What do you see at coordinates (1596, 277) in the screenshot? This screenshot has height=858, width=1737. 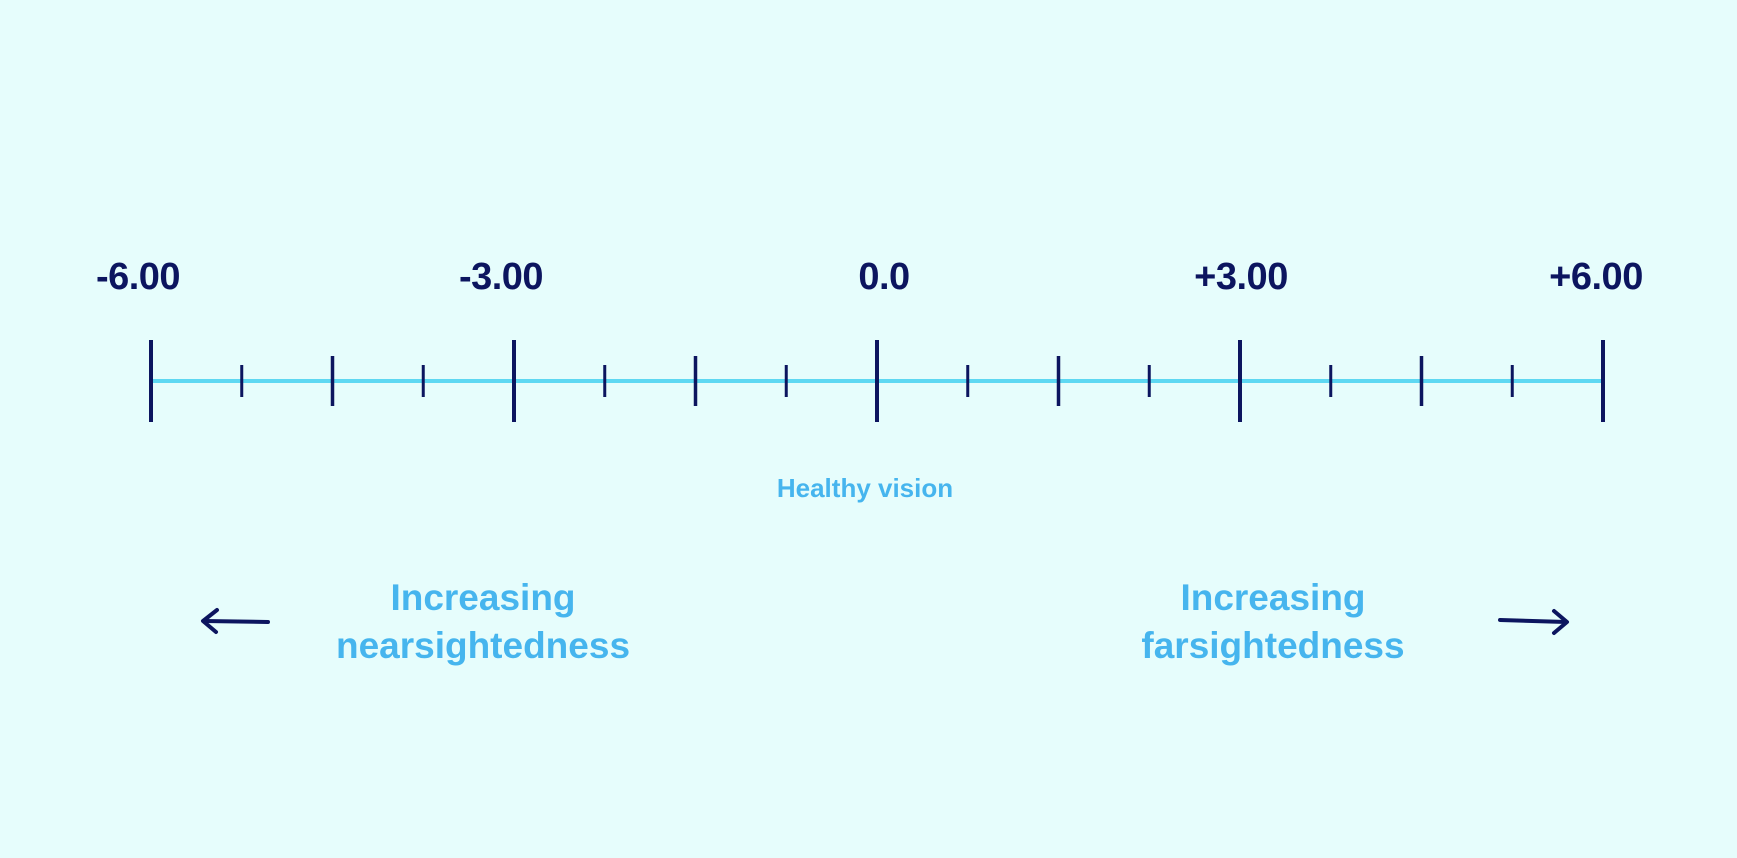 I see `tick-label-plus-6: +6.00` at bounding box center [1596, 277].